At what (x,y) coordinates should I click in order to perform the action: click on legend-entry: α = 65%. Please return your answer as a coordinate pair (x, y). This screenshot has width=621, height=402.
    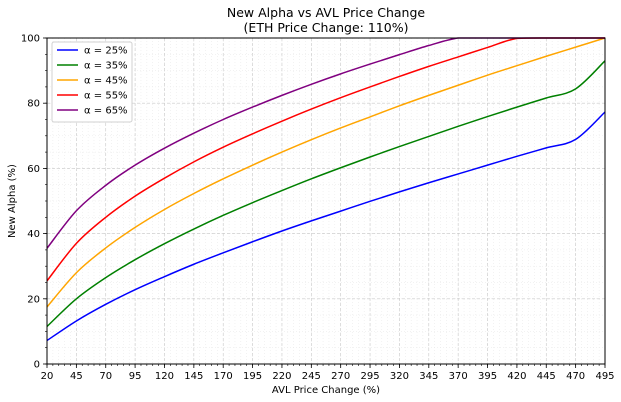
    Looking at the image, I should click on (106, 111).